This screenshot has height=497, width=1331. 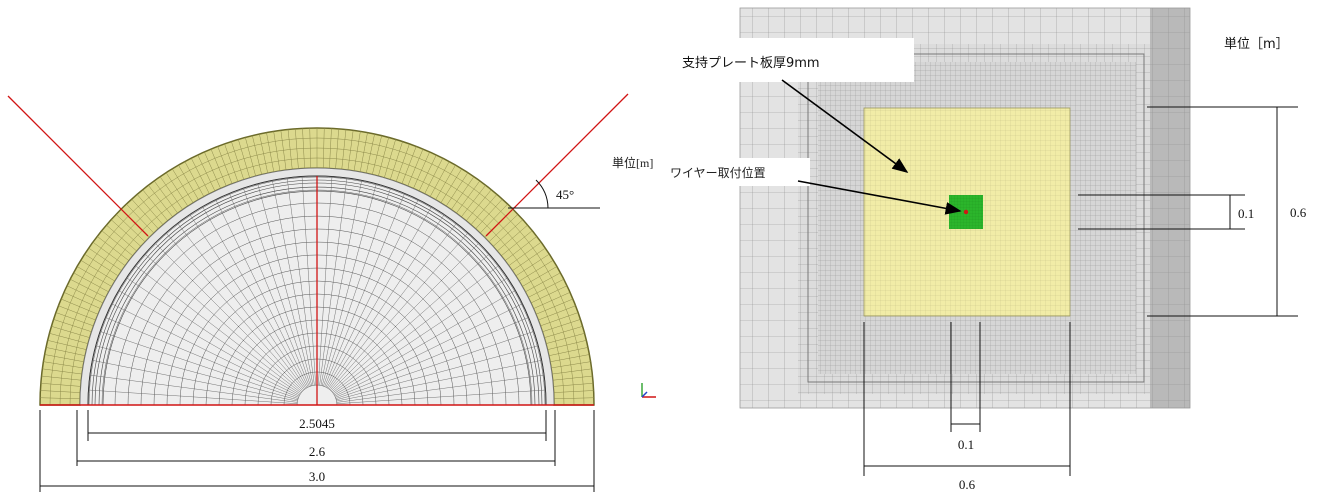 I want to click on dimension-label-0-6-vertical: 0.6, so click(x=1298, y=212).